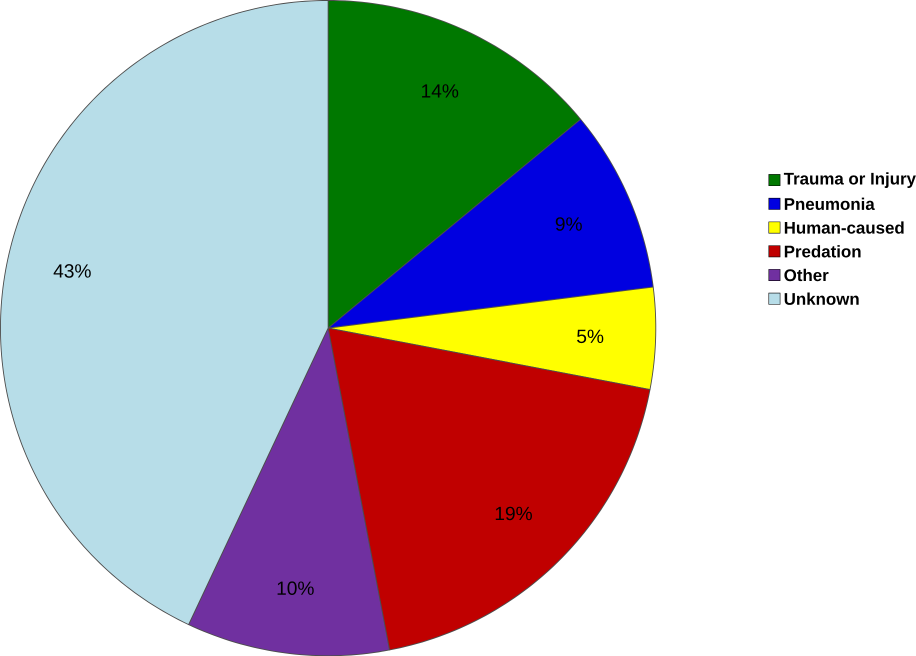 The width and height of the screenshot is (916, 656). Describe the element at coordinates (821, 298) in the screenshot. I see `legend-label: Unknown` at that location.